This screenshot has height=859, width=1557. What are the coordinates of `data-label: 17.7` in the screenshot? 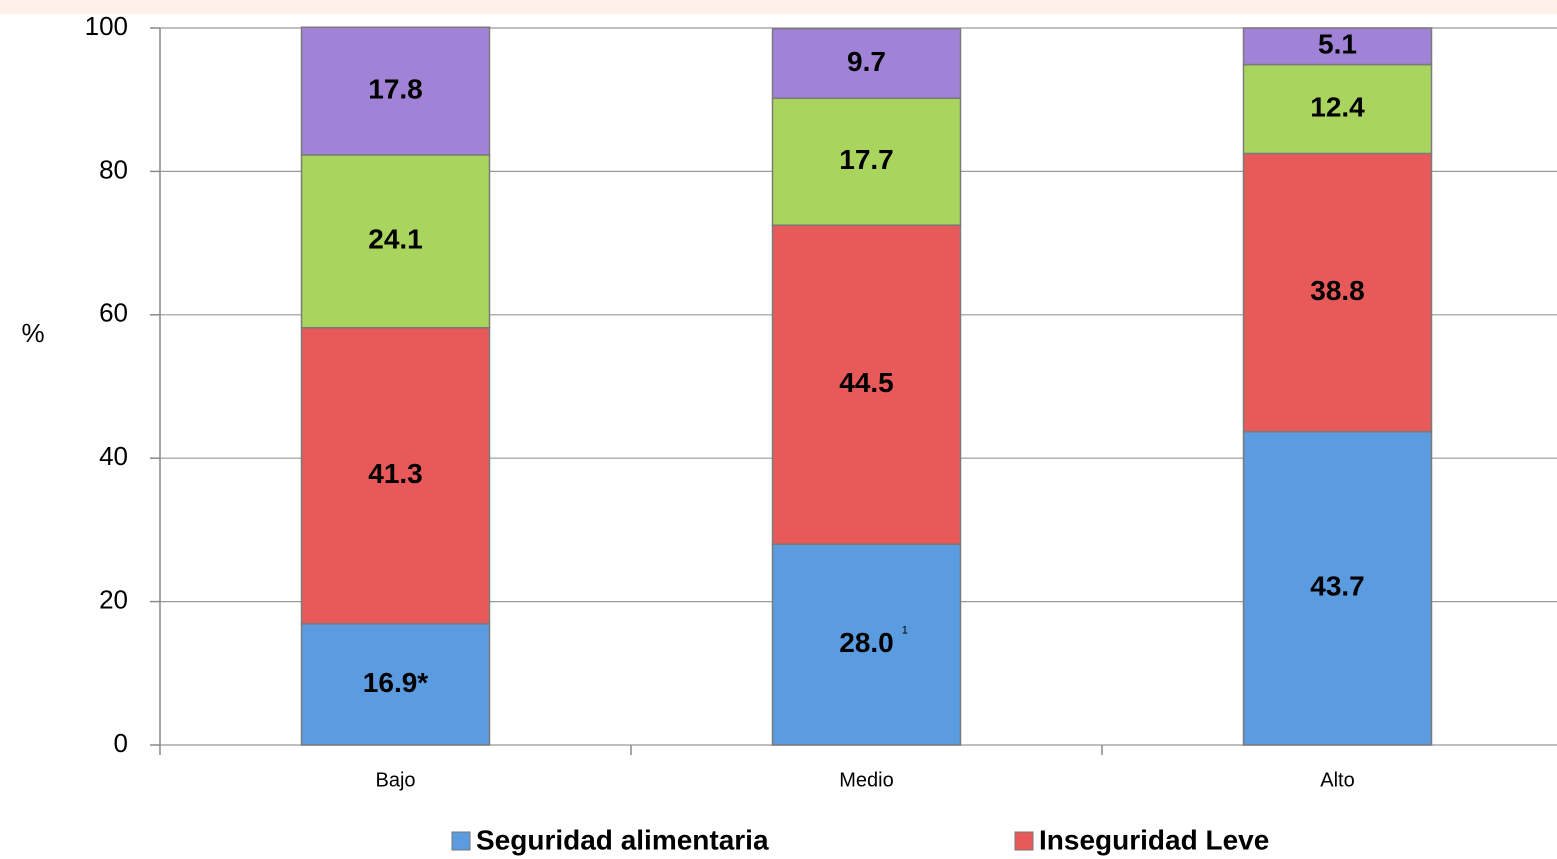 It's located at (866, 159).